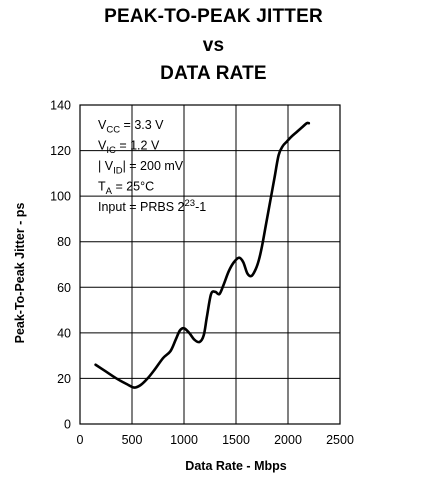 The image size is (427, 481). Describe the element at coordinates (64, 242) in the screenshot. I see `y-tick-label: 80` at that location.